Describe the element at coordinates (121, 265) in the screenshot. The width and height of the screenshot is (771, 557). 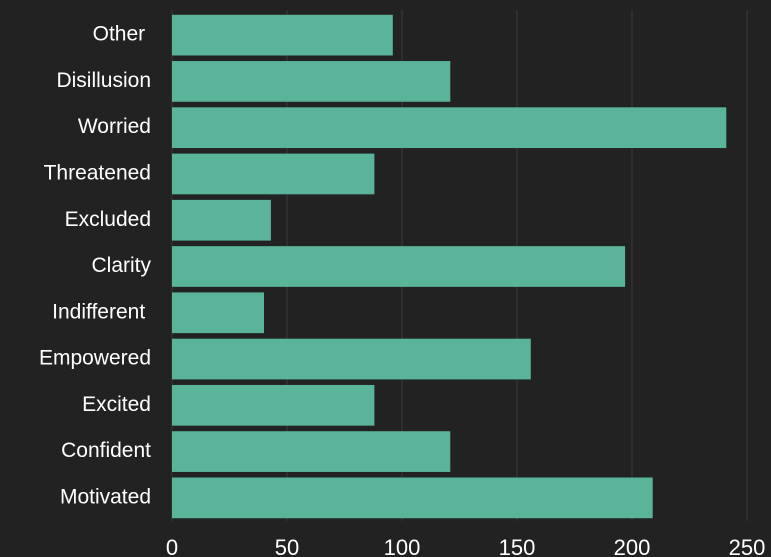
I see `y-tick-label: Clarity` at that location.